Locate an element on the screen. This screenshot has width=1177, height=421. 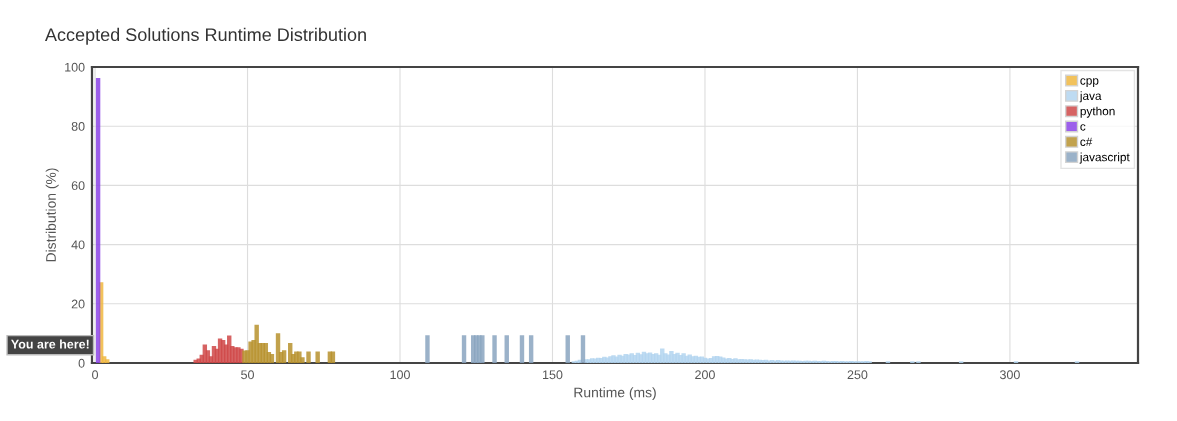
y-tick-label: 40 is located at coordinates (78, 245).